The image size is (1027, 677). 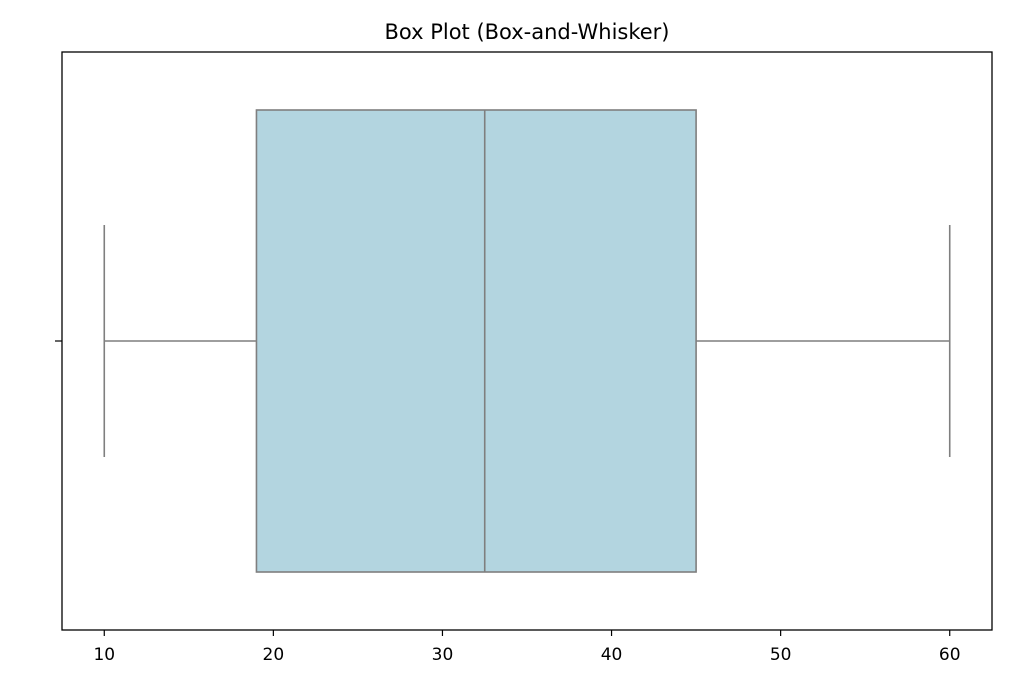 What do you see at coordinates (527, 647) in the screenshot?
I see `x-axis: 10 20 30 40 50 60` at bounding box center [527, 647].